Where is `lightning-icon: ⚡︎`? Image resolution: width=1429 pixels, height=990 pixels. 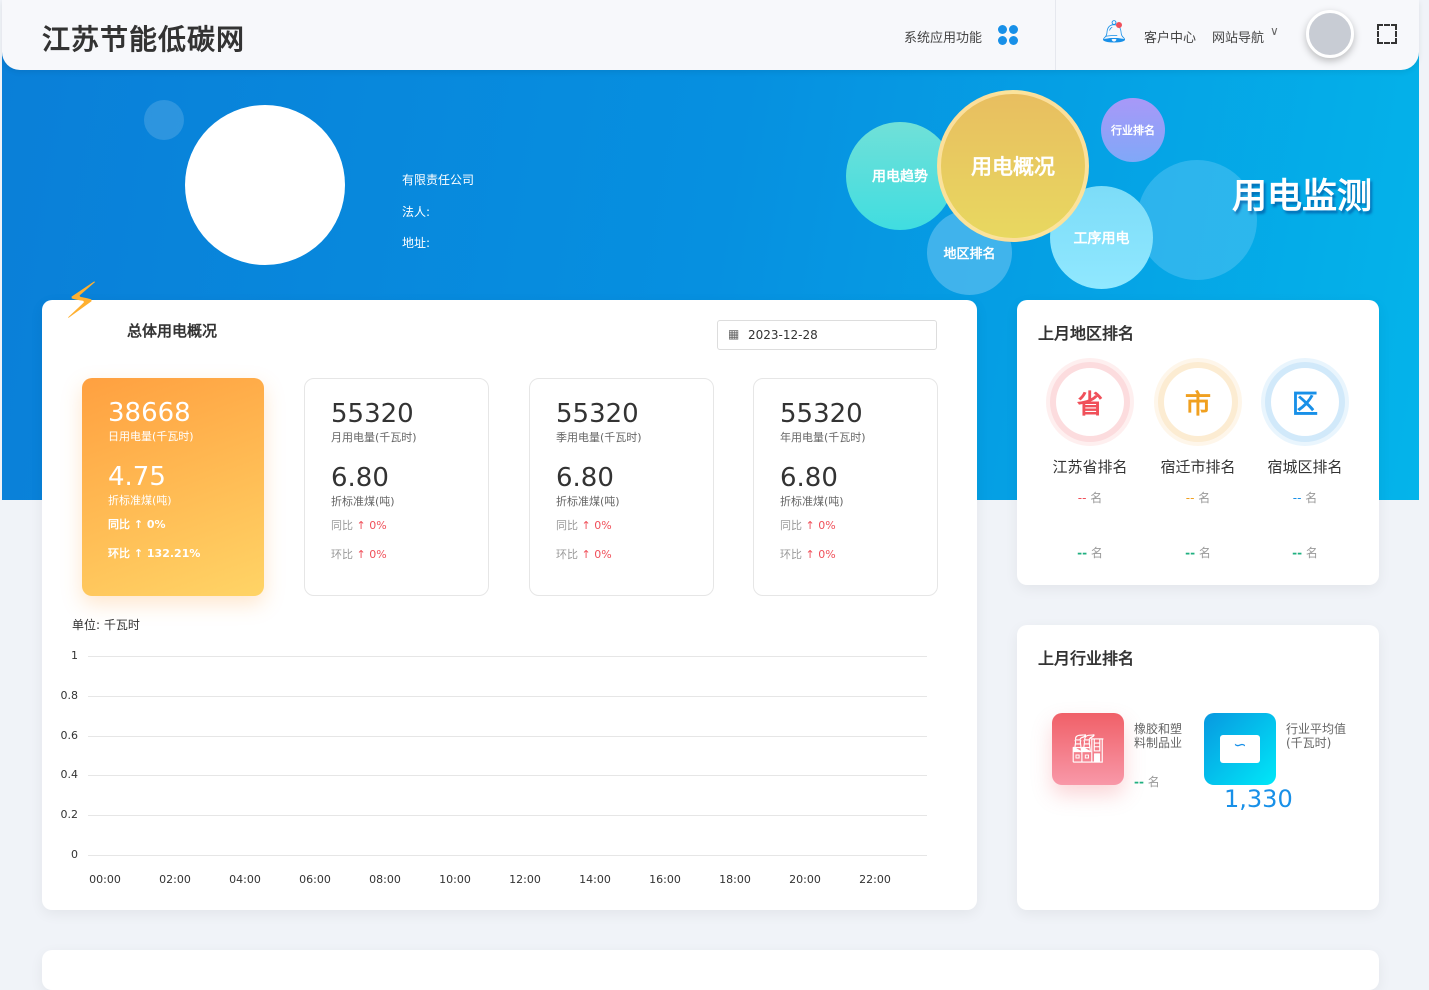 lightning-icon: ⚡︎ is located at coordinates (82, 301).